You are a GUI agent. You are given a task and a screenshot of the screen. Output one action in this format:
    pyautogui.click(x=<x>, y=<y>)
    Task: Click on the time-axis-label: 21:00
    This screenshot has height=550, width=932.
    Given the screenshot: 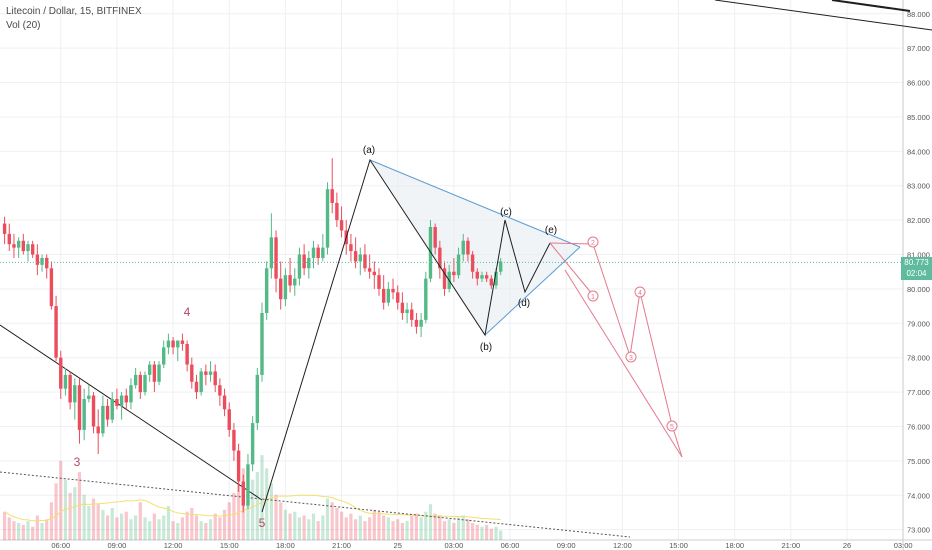 What is the action you would take?
    pyautogui.click(x=790, y=545)
    